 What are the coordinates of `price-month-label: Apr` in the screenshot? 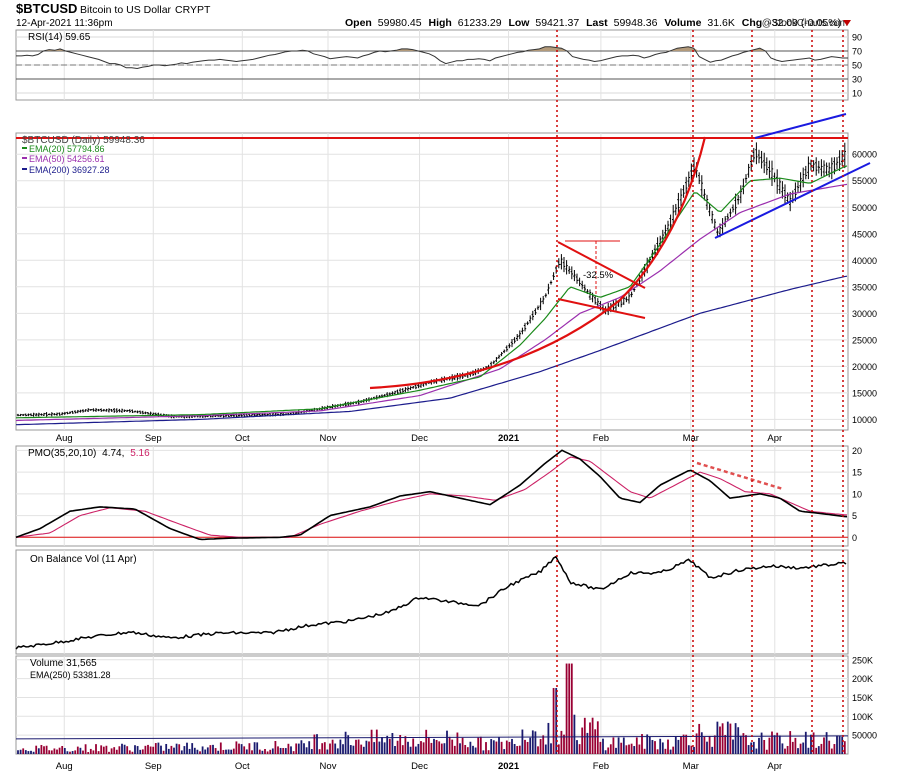 It's located at (774, 438).